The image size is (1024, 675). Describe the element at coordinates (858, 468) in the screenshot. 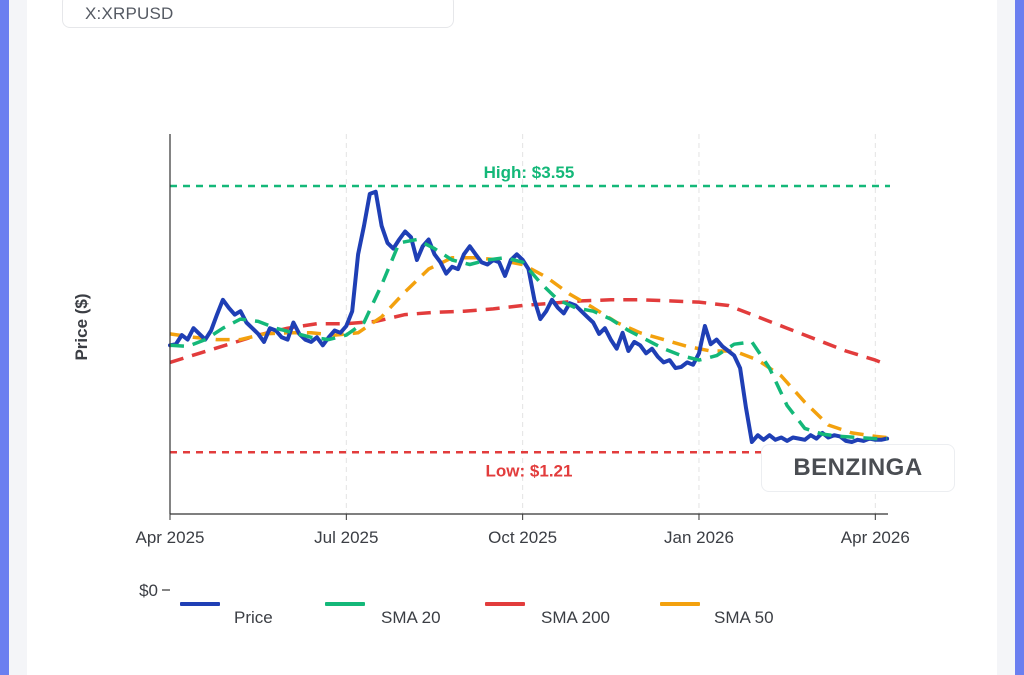

I see `benzinga-watermark: BENZINGA` at that location.